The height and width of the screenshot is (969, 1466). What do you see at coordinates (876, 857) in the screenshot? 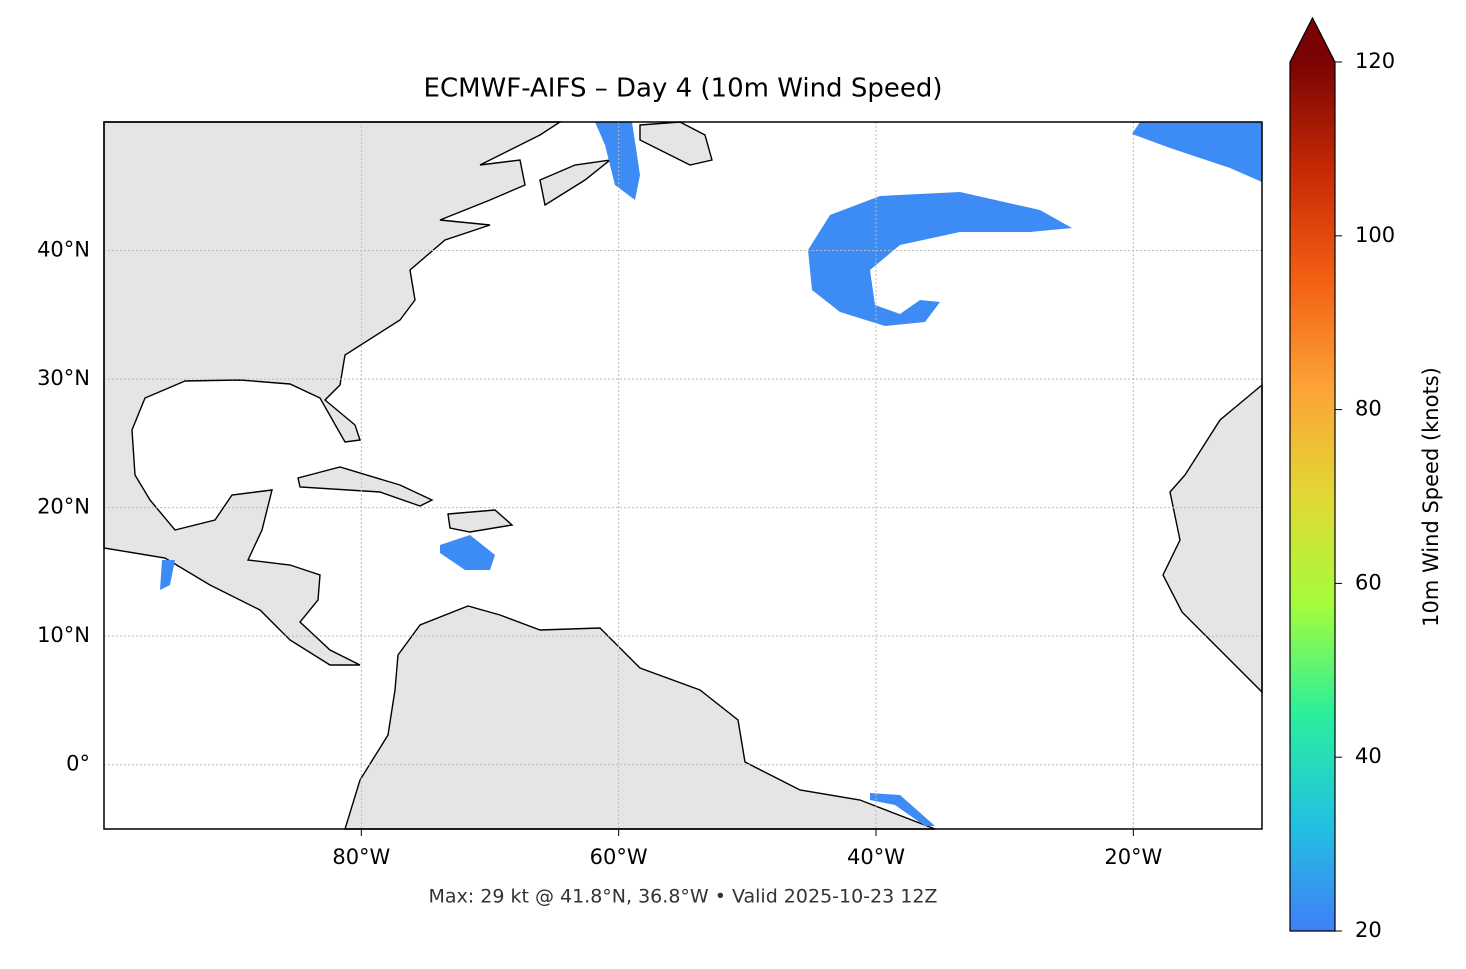
I see `x-tick-label: 40°W` at bounding box center [876, 857].